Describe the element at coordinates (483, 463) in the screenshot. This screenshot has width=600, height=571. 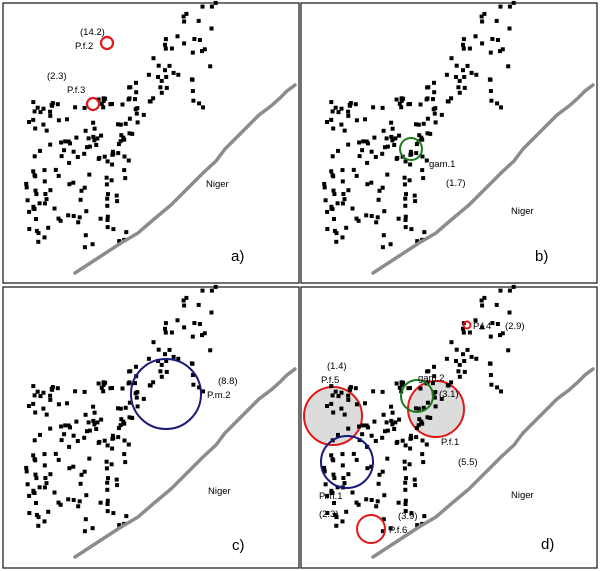
I see `niger-river` at that location.